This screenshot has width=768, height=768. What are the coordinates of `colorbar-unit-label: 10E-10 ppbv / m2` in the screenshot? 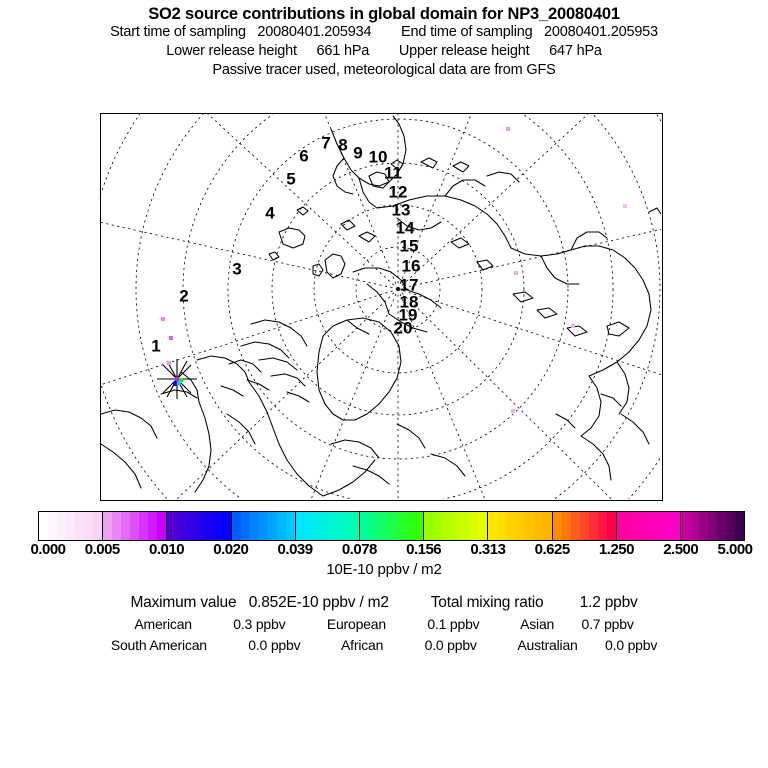 It's located at (384, 569).